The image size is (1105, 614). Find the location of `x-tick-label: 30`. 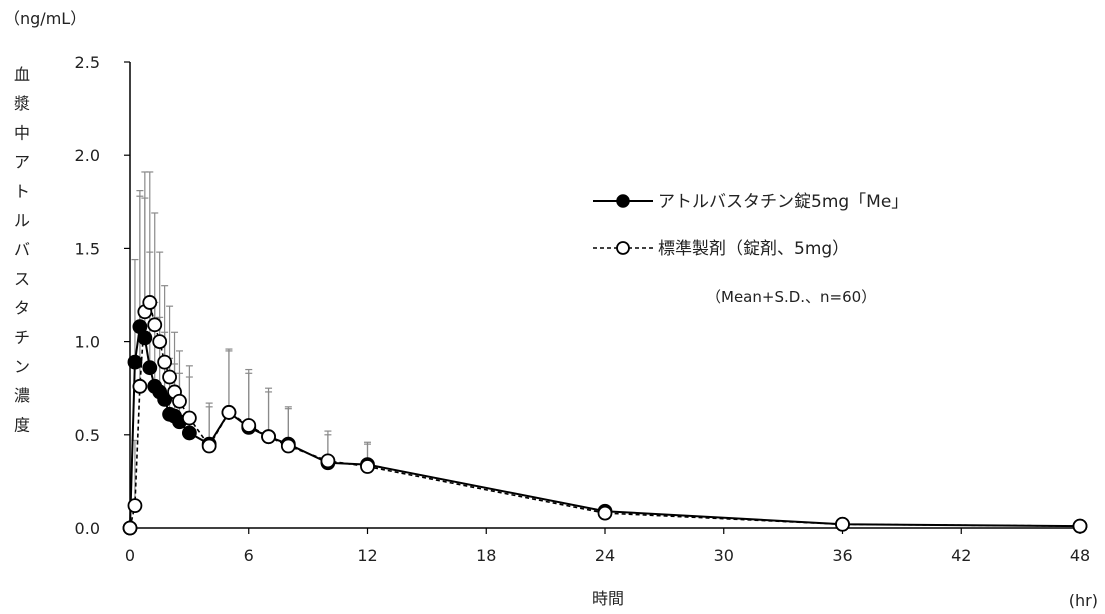

x-tick-label: 30 is located at coordinates (724, 555).